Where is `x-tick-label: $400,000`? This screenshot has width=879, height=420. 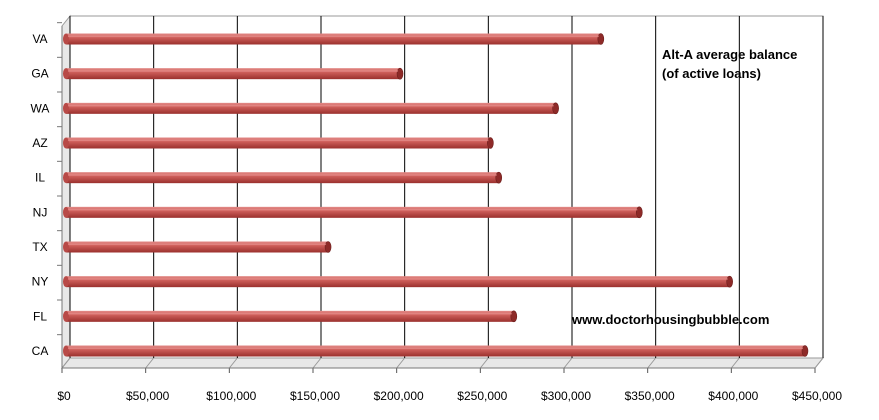 x-tick-label: $400,000 is located at coordinates (733, 396).